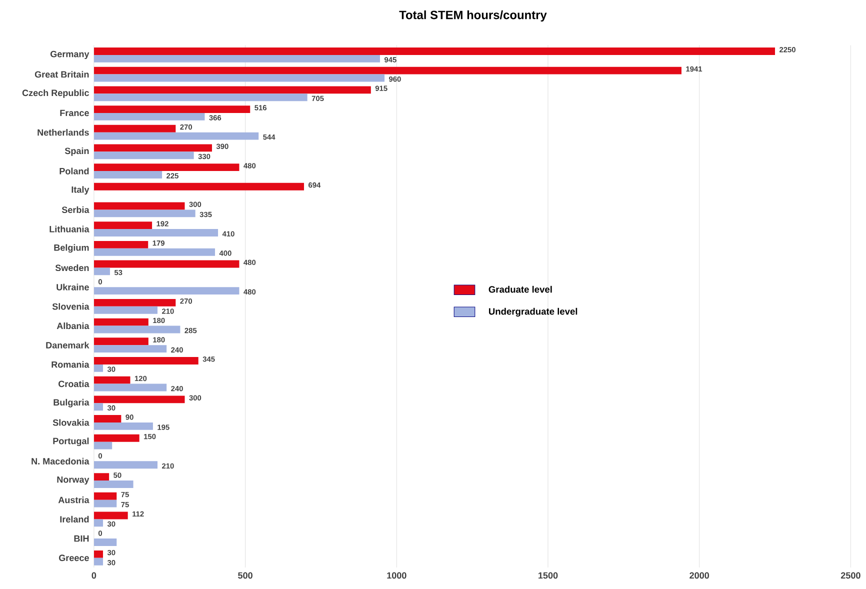 The width and height of the screenshot is (866, 589). What do you see at coordinates (71, 442) in the screenshot?
I see `y-tick-label: Portugal` at bounding box center [71, 442].